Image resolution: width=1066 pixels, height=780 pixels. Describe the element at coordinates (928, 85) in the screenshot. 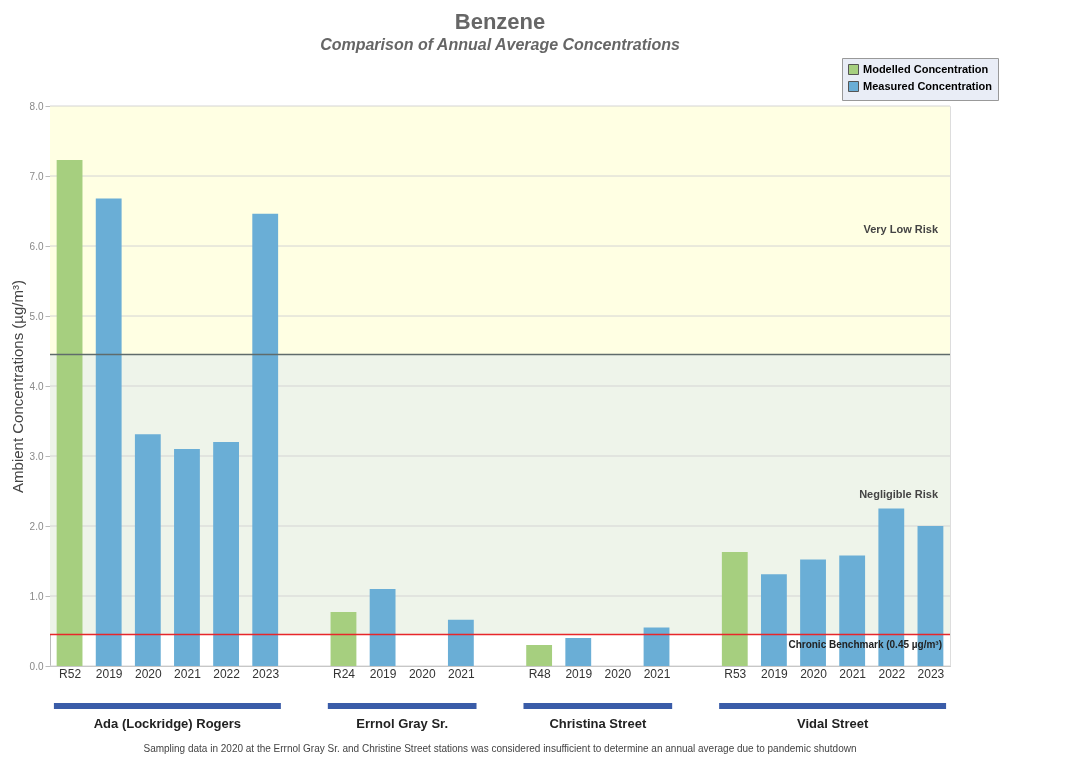

I see `legend-label: Measured Concentration` at that location.